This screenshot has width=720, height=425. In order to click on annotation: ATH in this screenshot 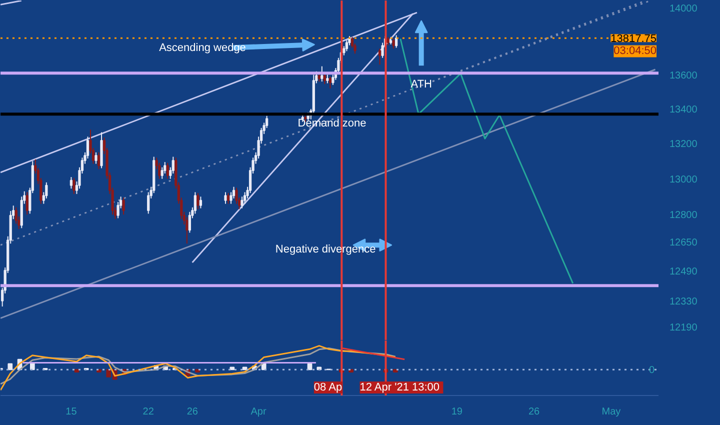, I will do `click(421, 84)`.